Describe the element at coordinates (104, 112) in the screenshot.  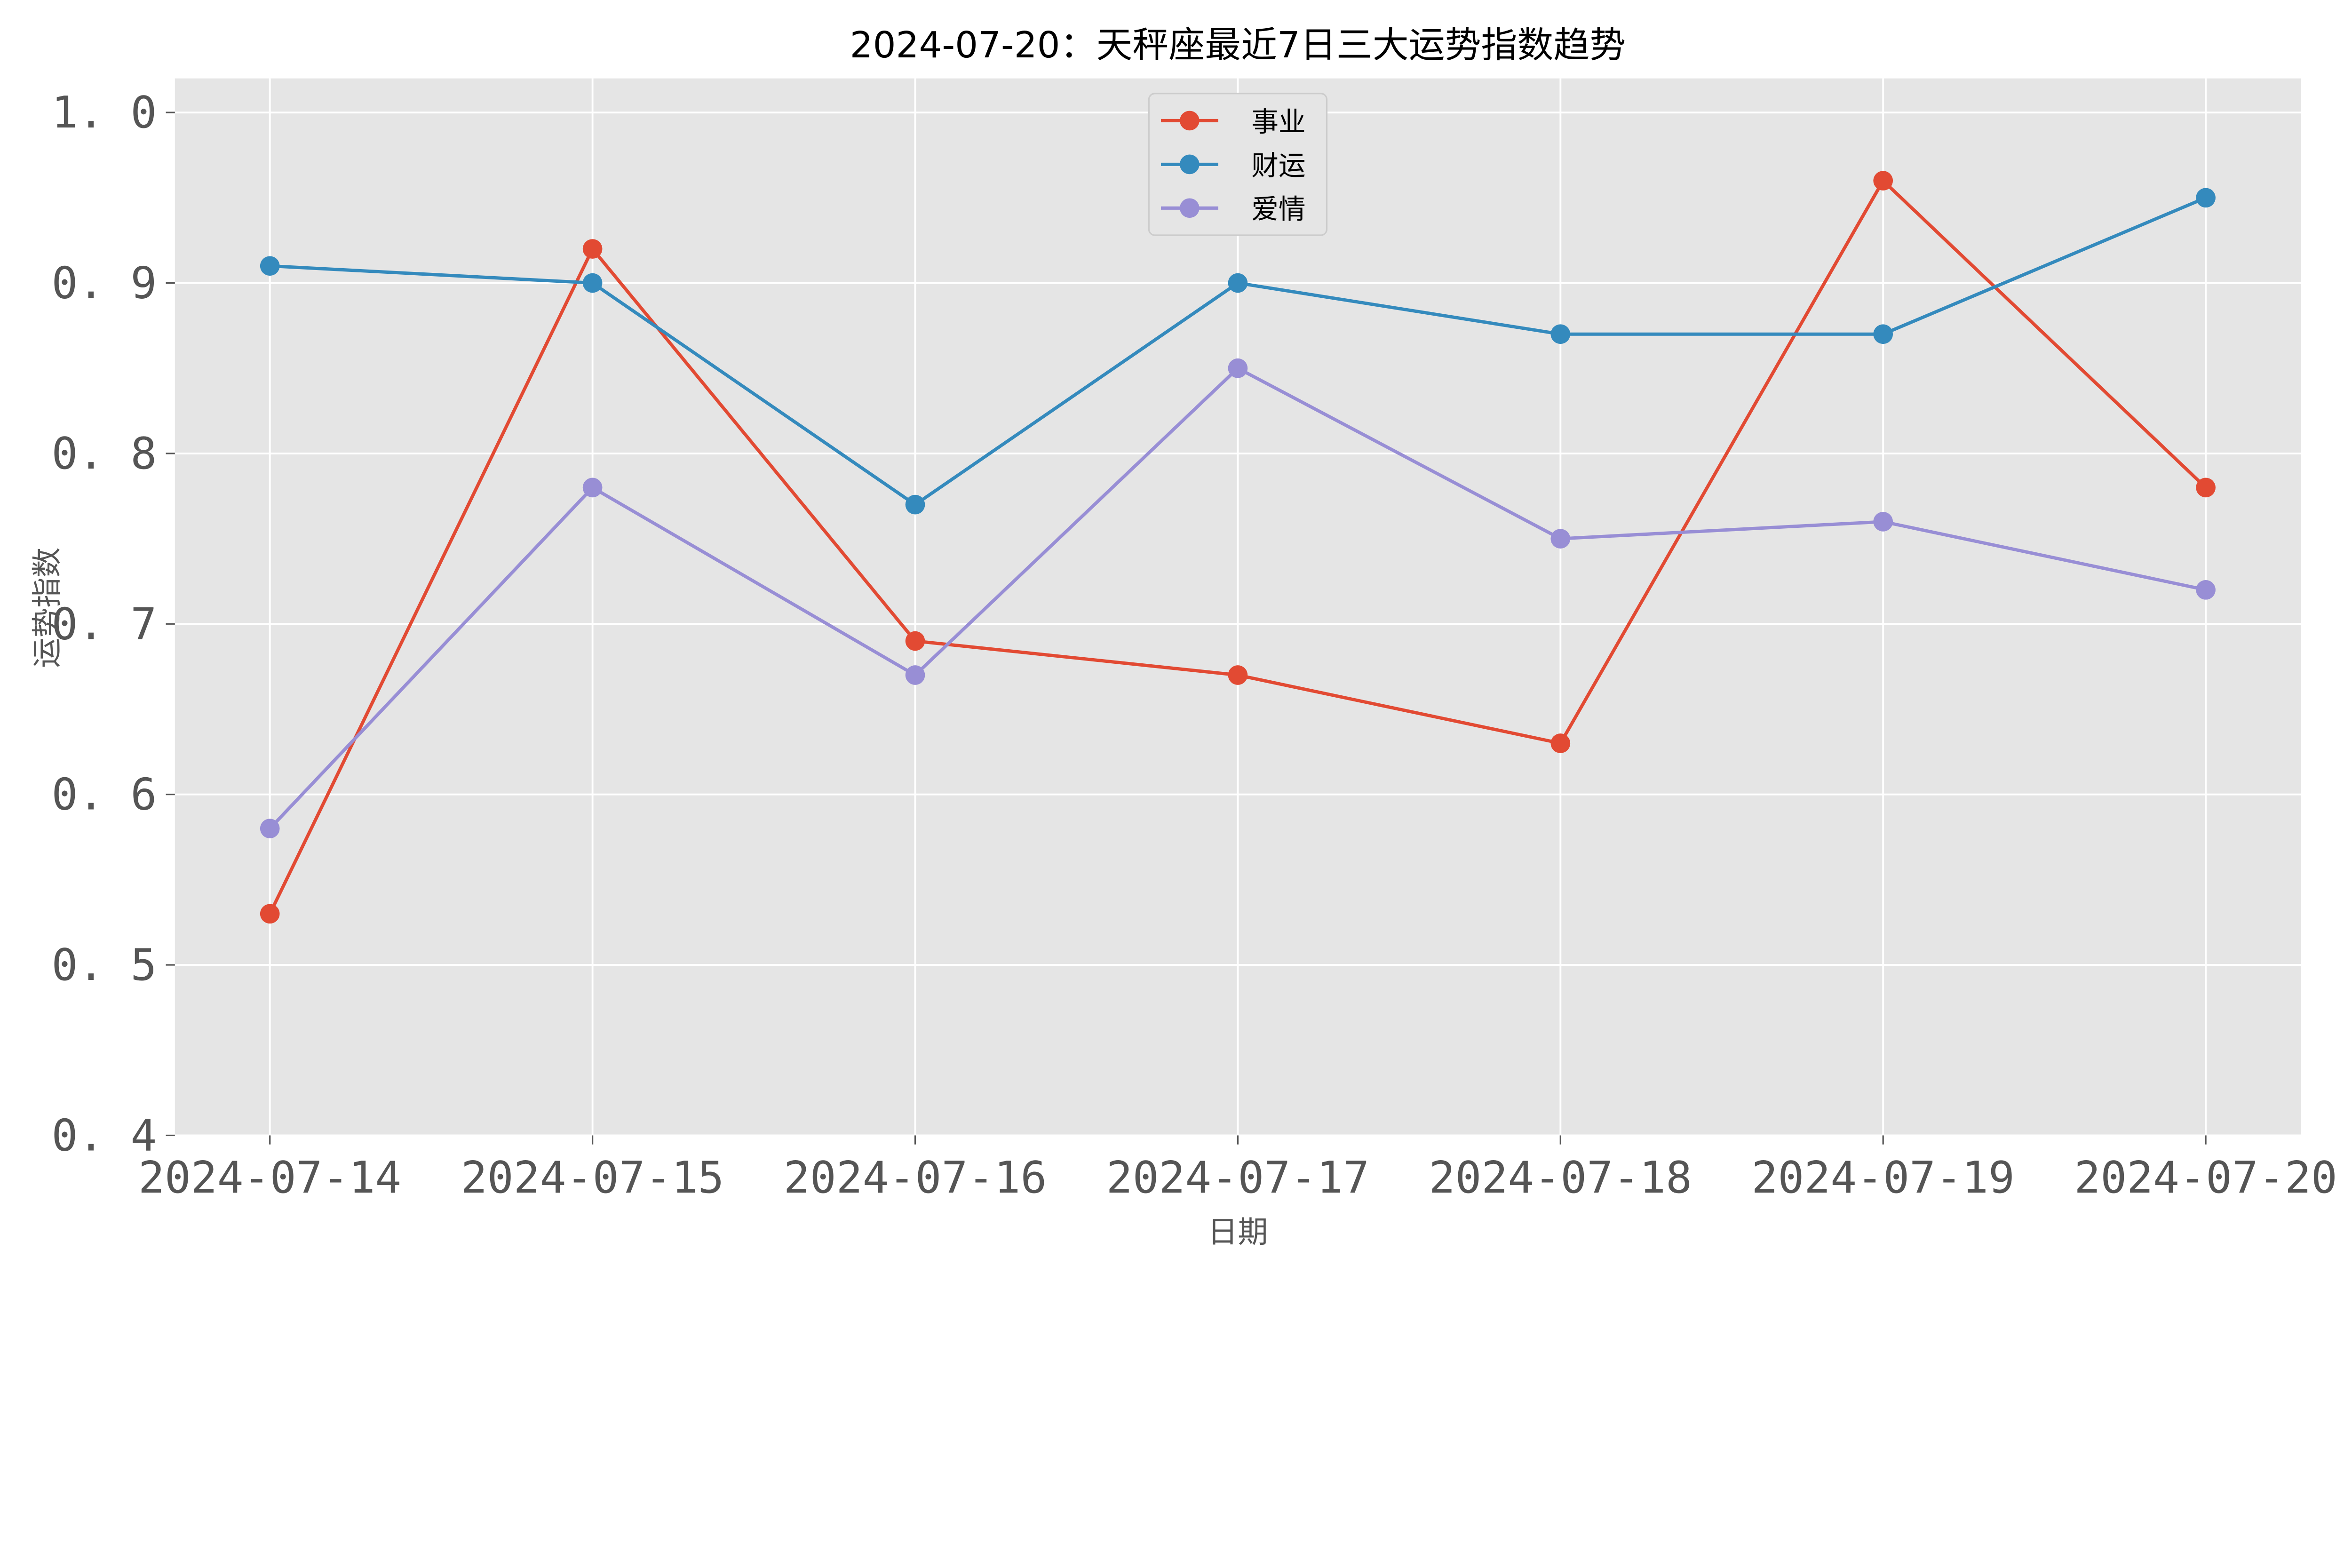
I see `y-tick-label: 1. 0` at that location.